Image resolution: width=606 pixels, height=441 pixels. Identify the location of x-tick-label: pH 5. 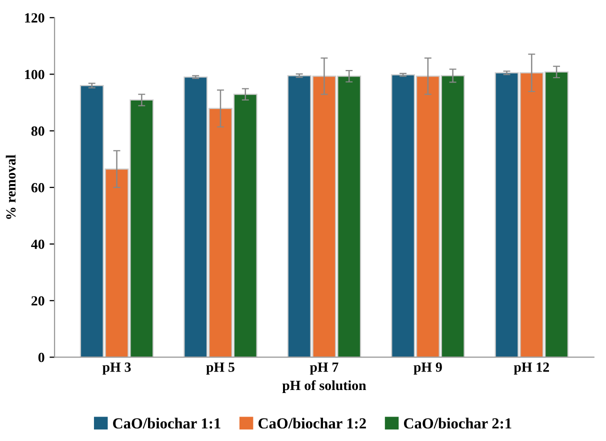
(220, 368).